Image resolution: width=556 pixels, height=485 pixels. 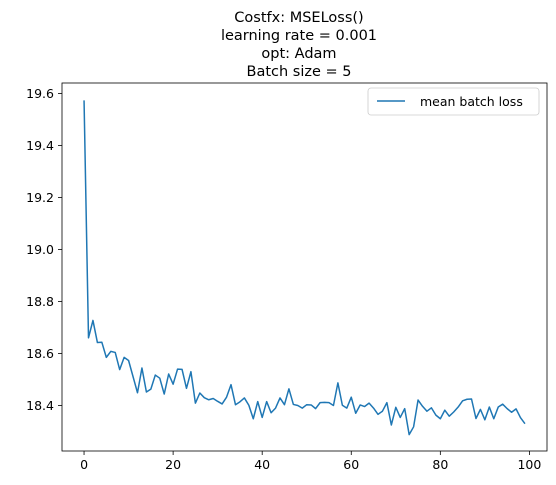 I want to click on legend-box, so click(x=453, y=101).